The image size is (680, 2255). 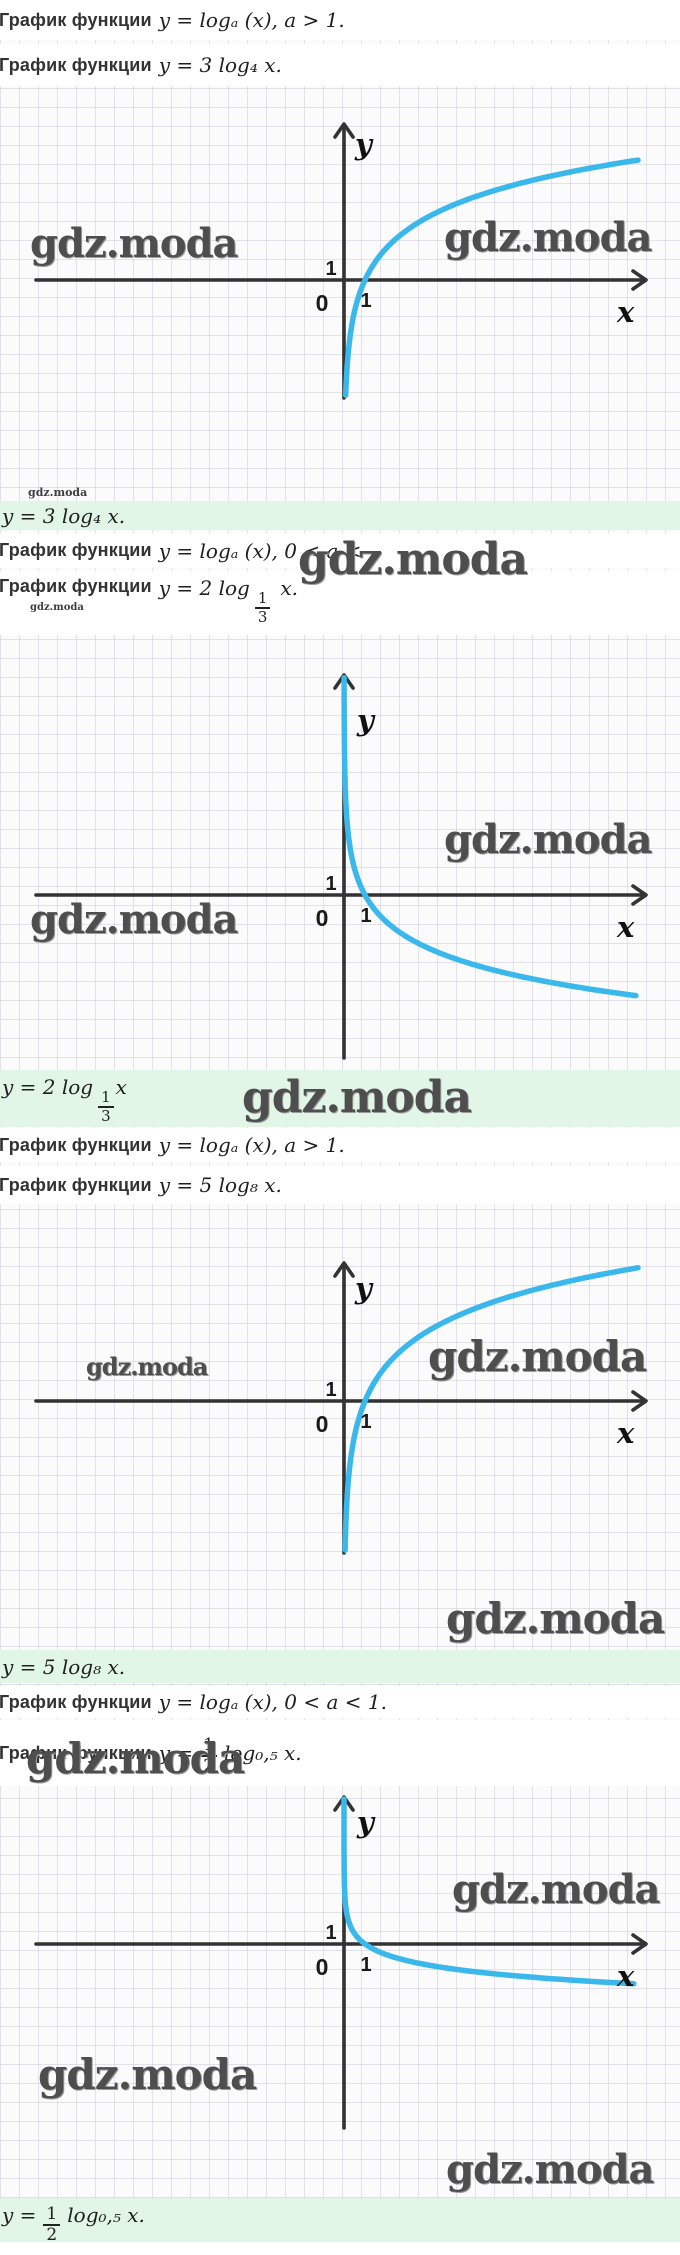 I want to click on math-expression: y = logₐ (x), 0 < a <, so click(x=260, y=550).